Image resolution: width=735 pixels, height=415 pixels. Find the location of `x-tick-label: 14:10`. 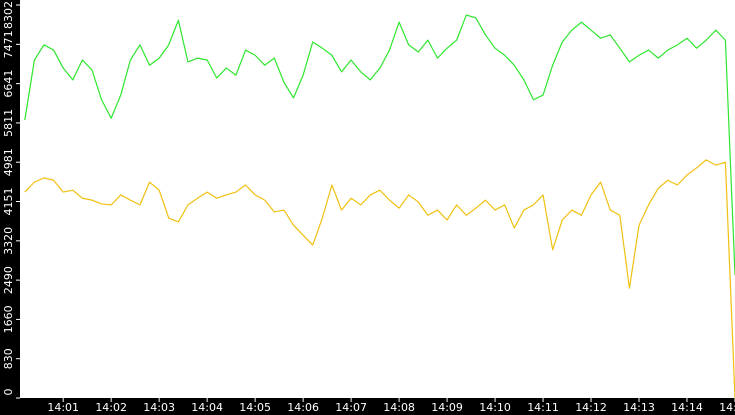

x-tick-label: 14:10 is located at coordinates (495, 407).